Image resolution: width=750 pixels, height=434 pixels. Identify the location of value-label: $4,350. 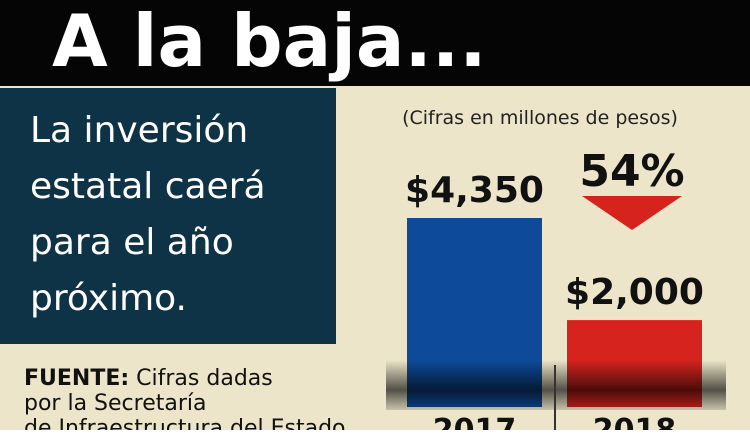
(474, 190).